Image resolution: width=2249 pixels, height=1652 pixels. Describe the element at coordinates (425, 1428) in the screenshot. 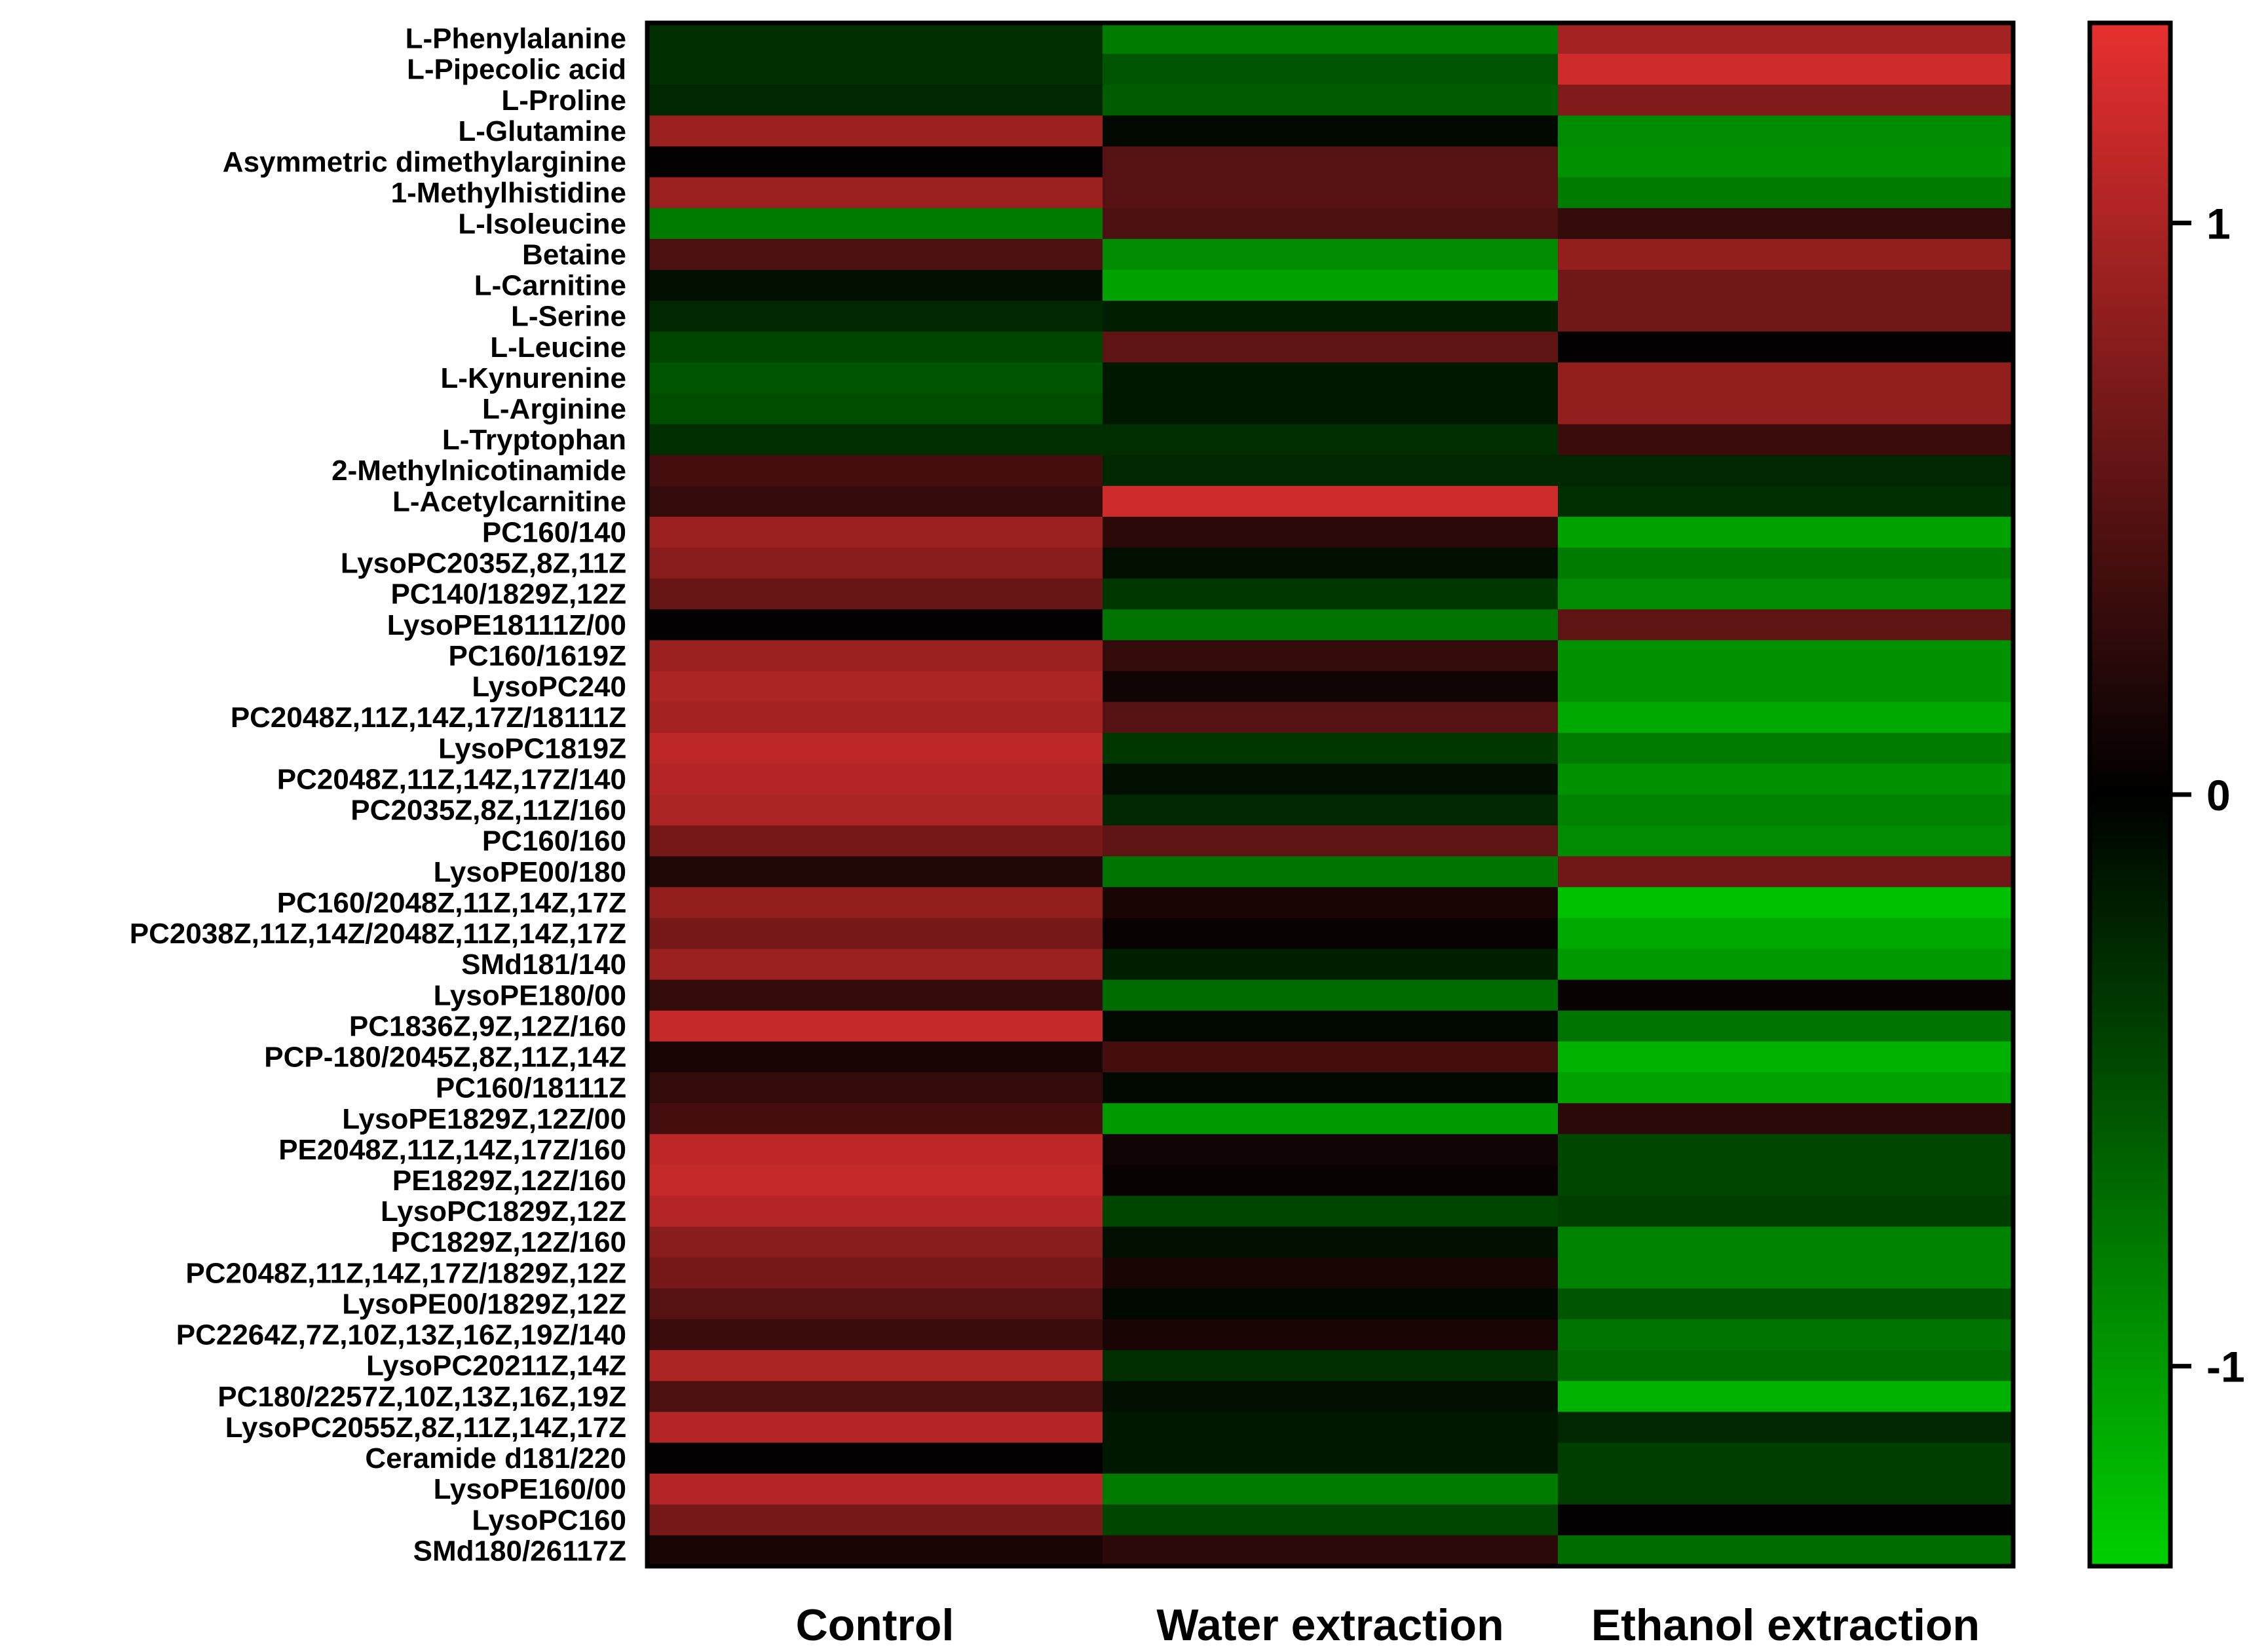

I see `row-label: LysoPC2055Z,8Z,11Z,14Z,17Z` at that location.